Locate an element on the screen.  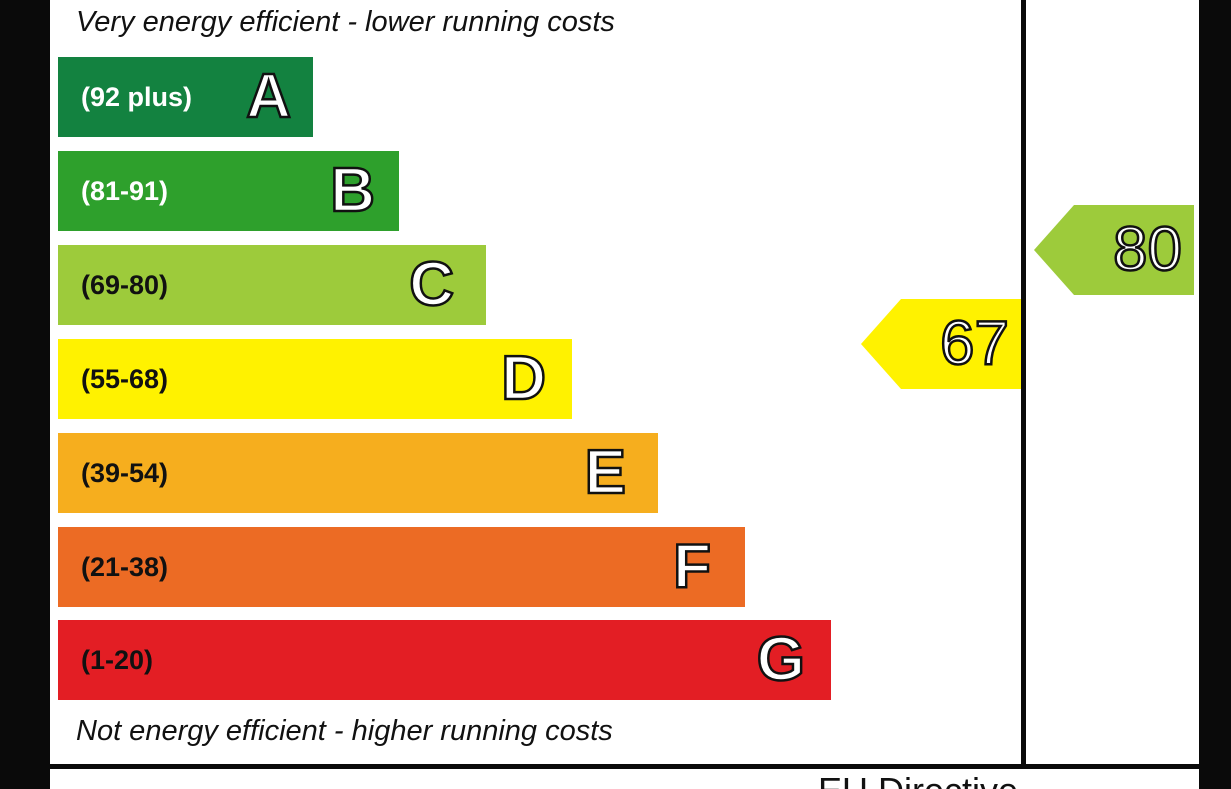
band-b: (81-91) B is located at coordinates (228, 191).